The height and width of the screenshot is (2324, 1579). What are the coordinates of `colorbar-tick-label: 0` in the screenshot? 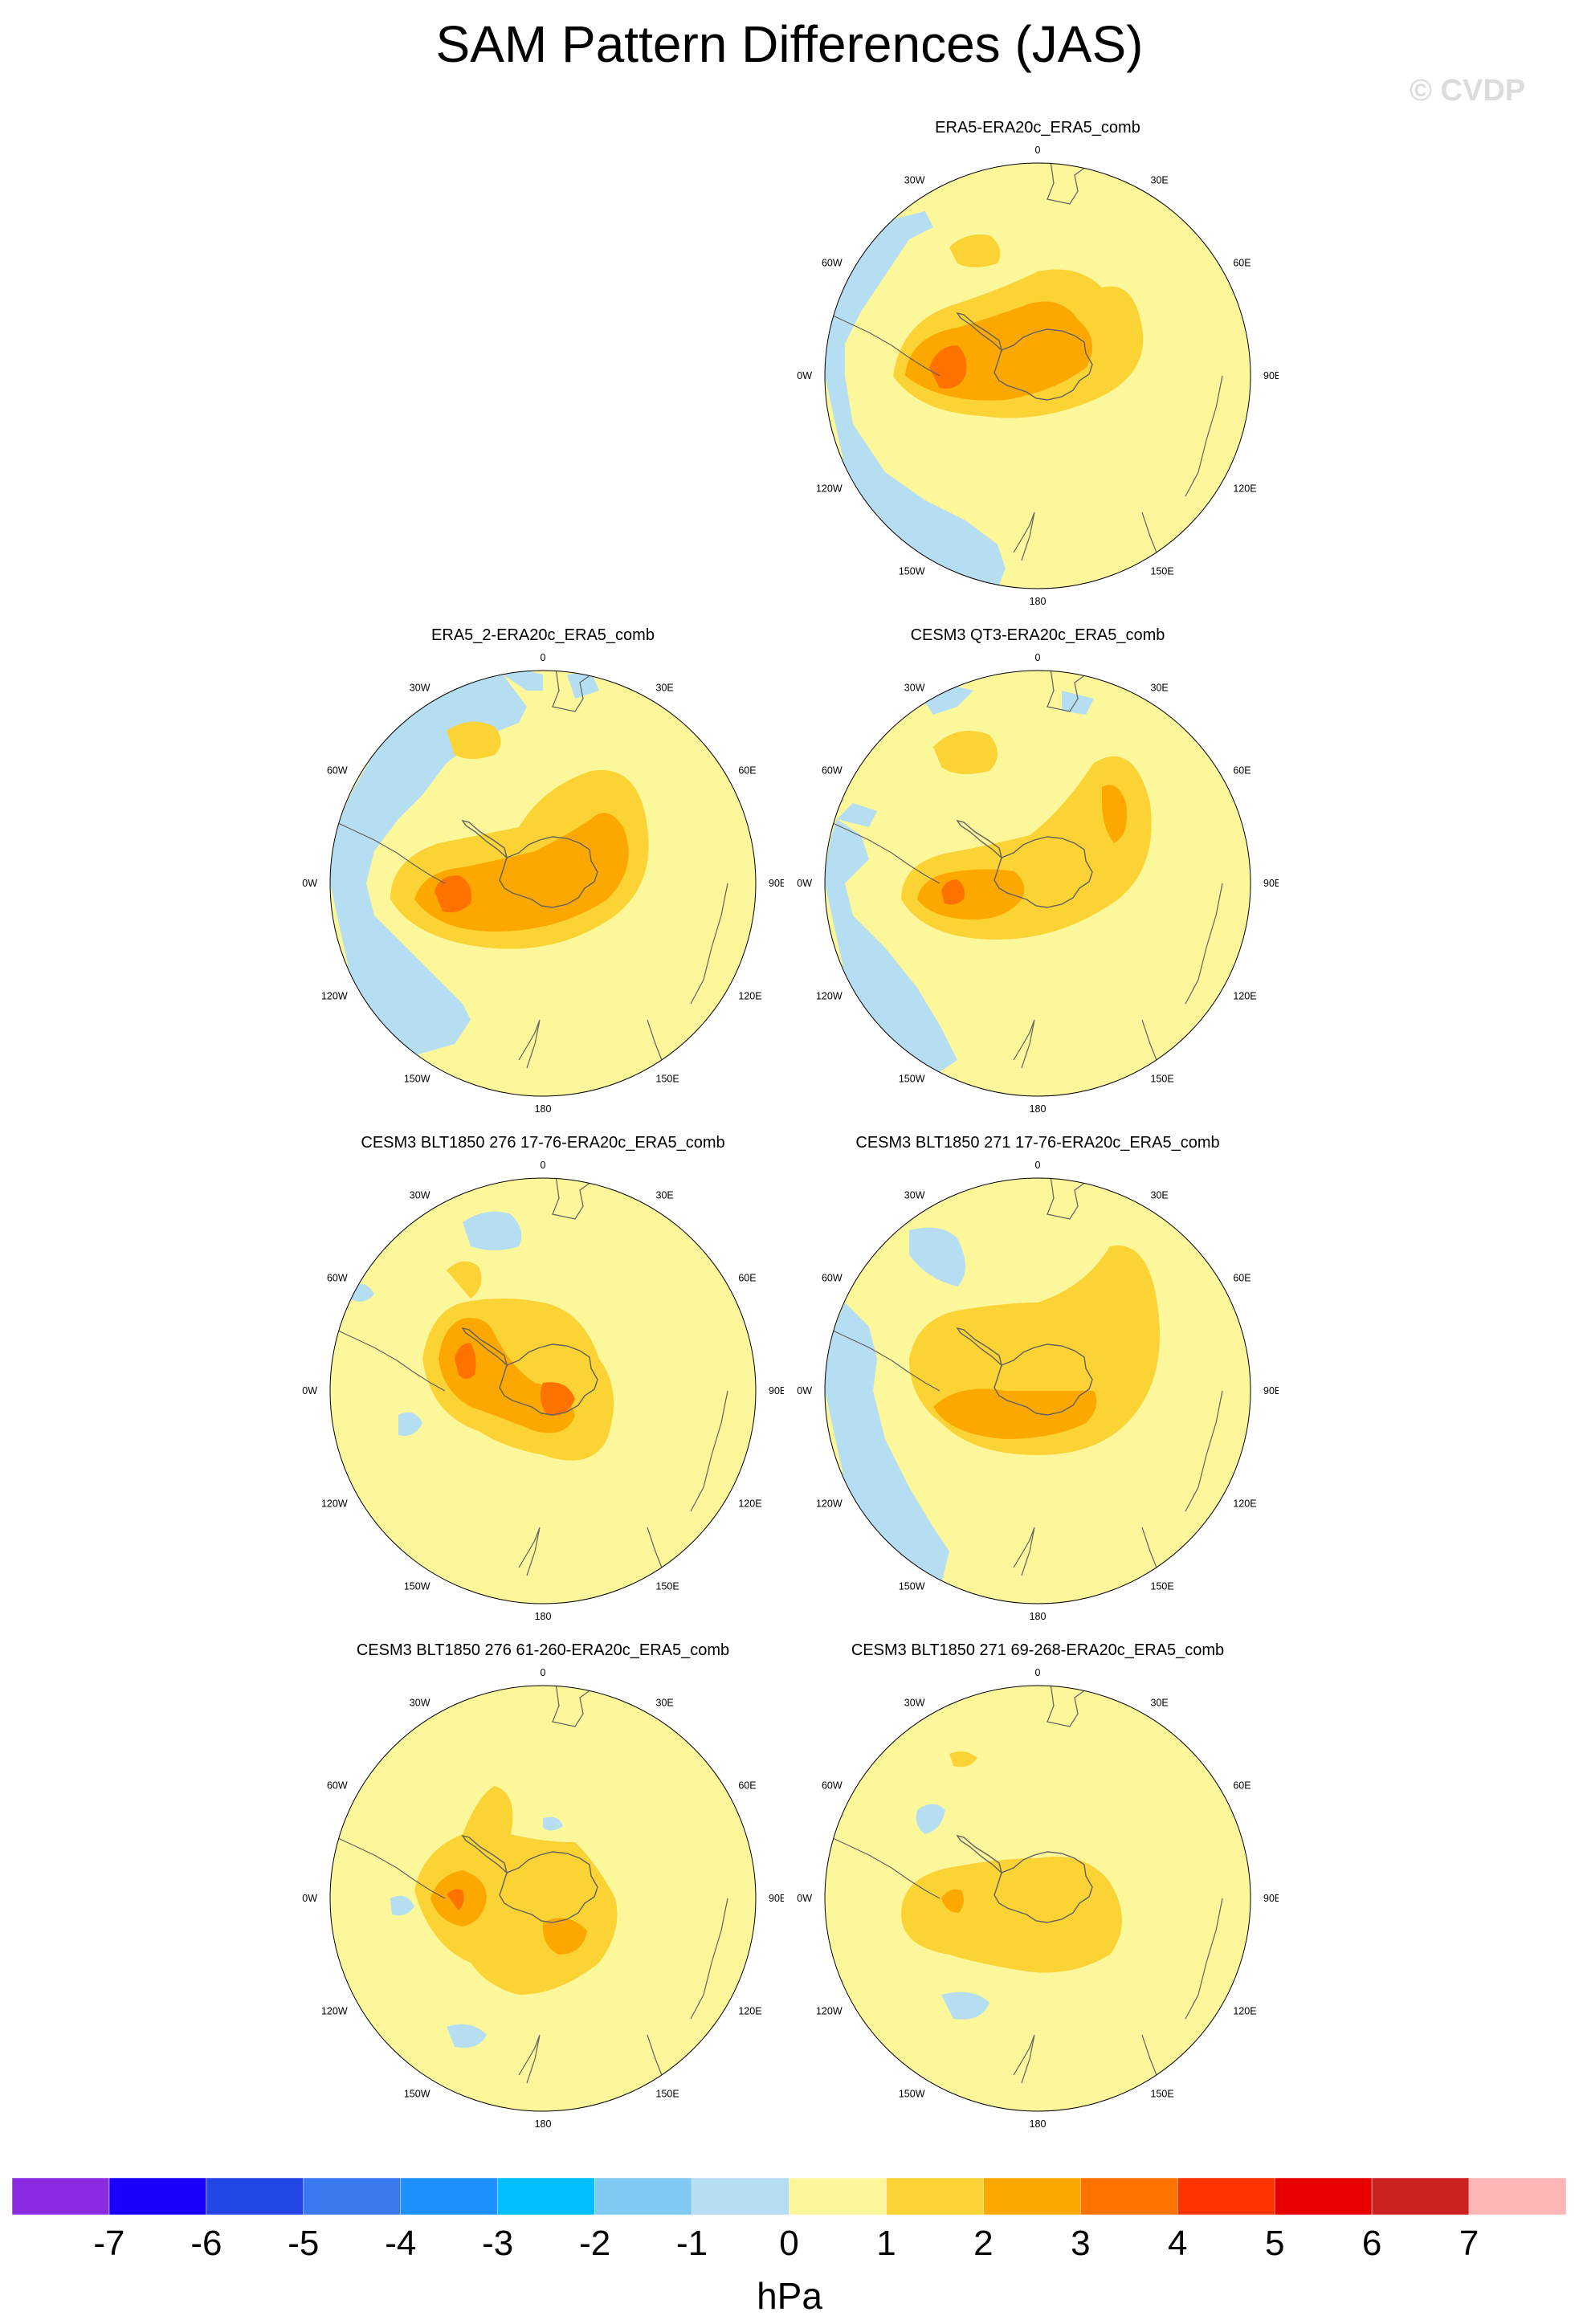 It's located at (788, 2244).